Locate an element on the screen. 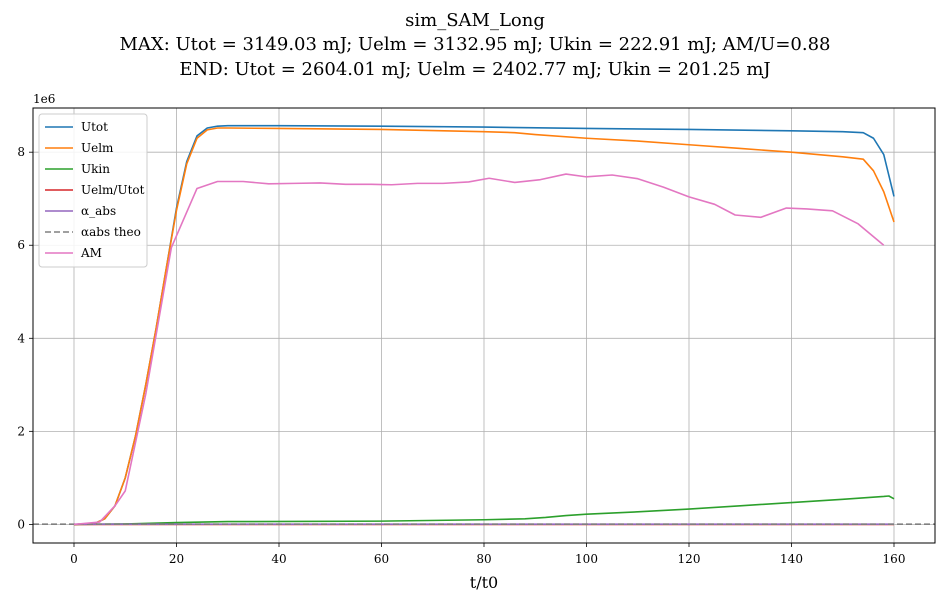  legend: Utot Uelm Ukin Uelm/Utot α_abs αabs theo AM is located at coordinates (93, 190).